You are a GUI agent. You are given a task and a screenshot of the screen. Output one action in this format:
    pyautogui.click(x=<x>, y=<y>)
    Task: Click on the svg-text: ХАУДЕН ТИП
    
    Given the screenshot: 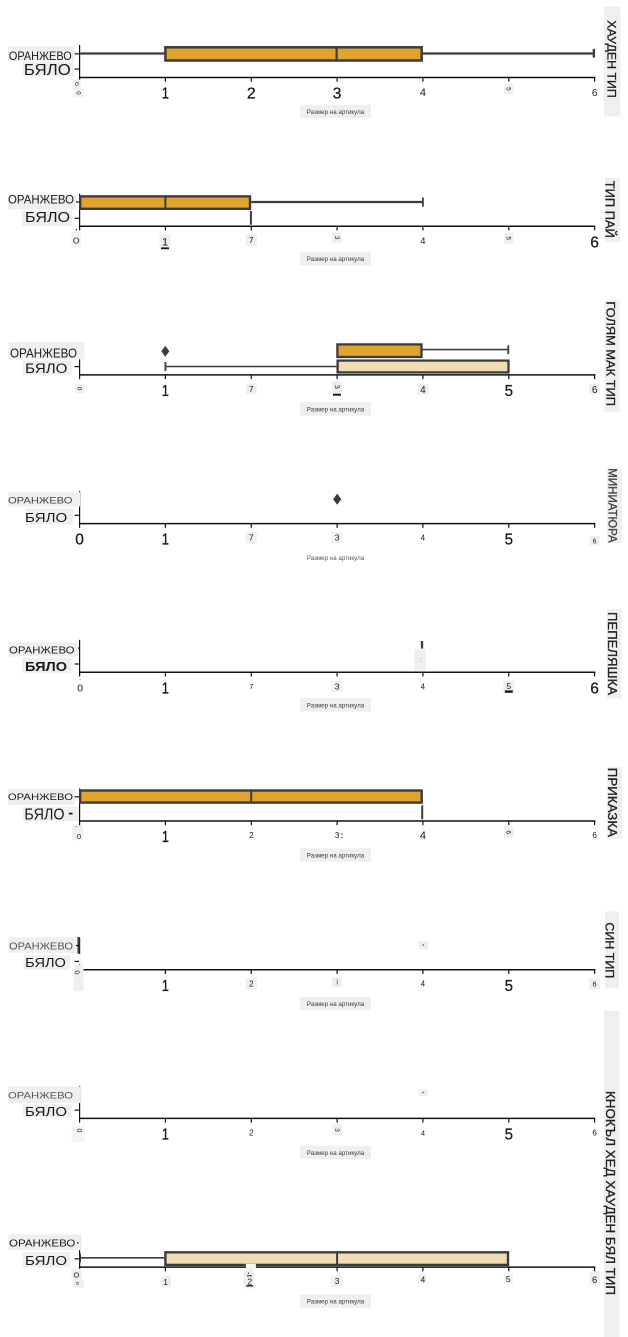 What is the action you would take?
    pyautogui.click(x=612, y=59)
    